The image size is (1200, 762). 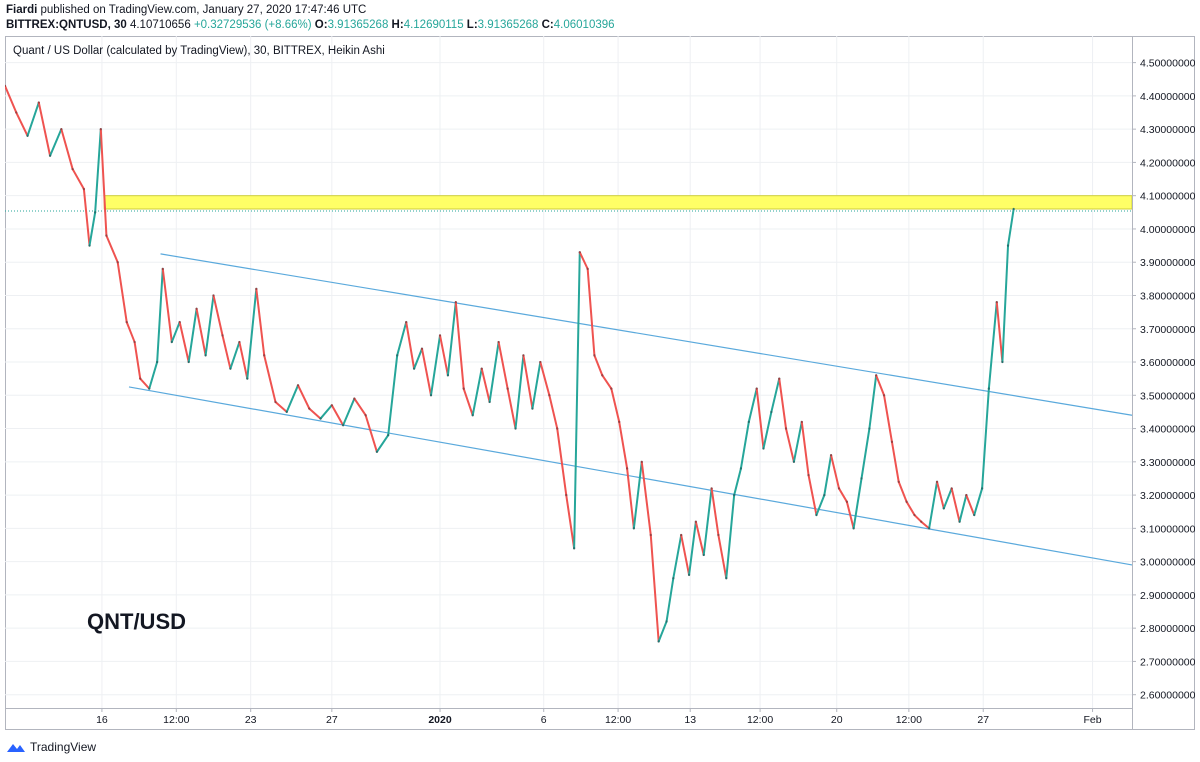 I want to click on open-value: 3.91365268, so click(x=358, y=25).